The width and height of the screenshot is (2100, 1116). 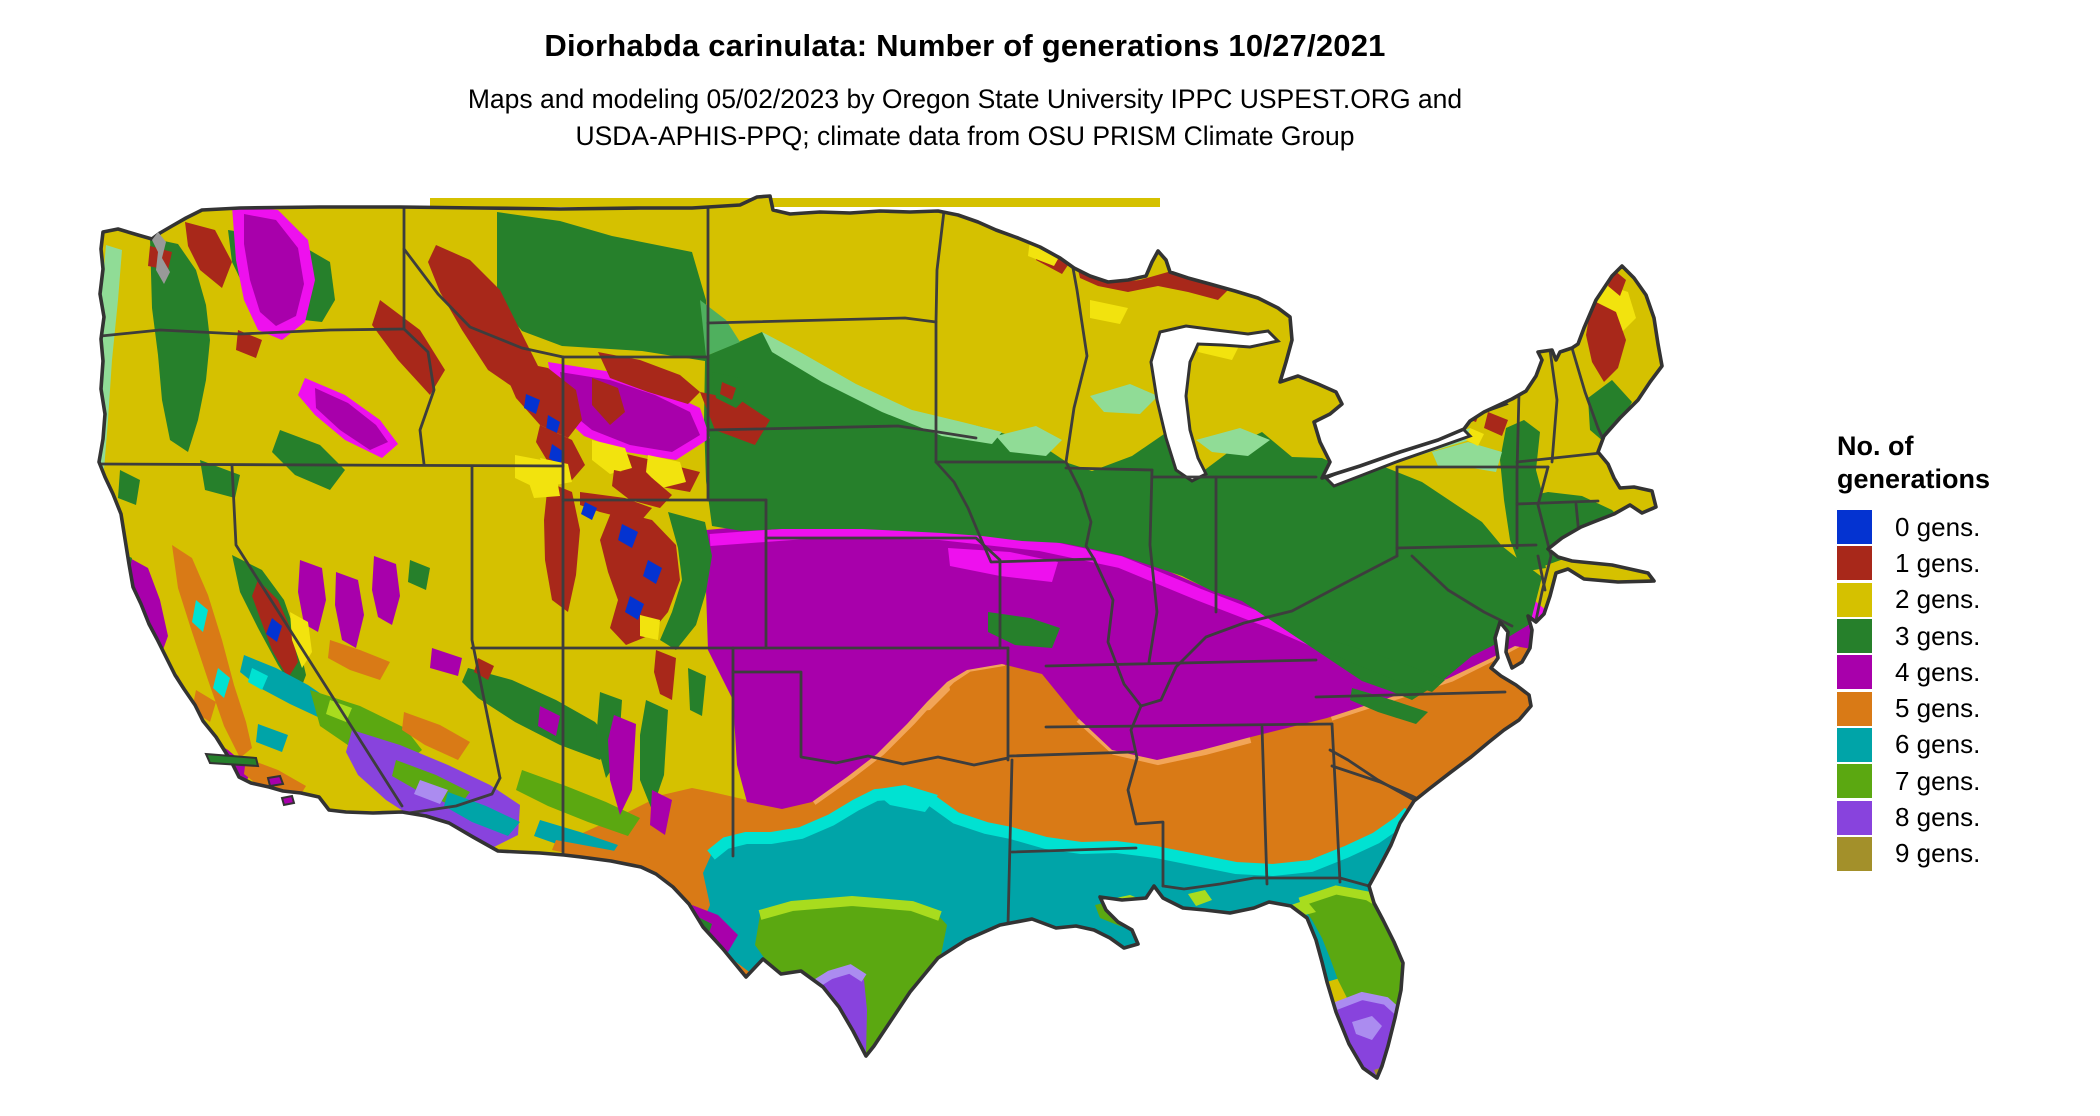 I want to click on transition-1to2-basin, so click(x=666, y=471).